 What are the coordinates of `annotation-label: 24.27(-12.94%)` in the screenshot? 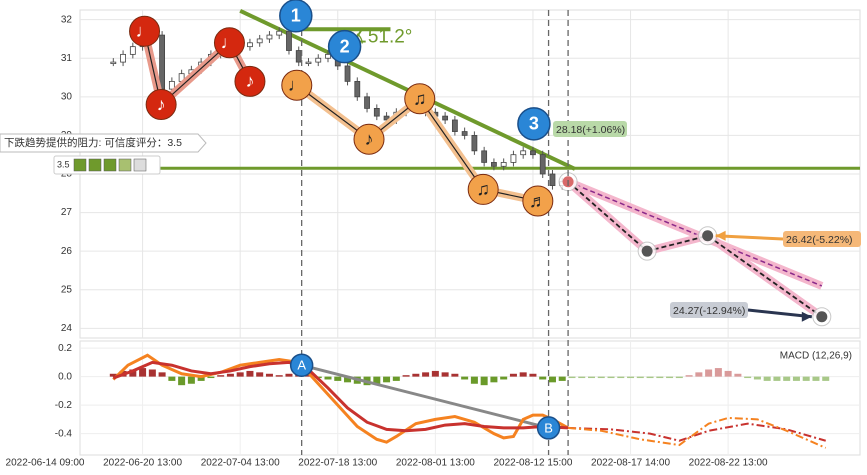 It's located at (709, 311).